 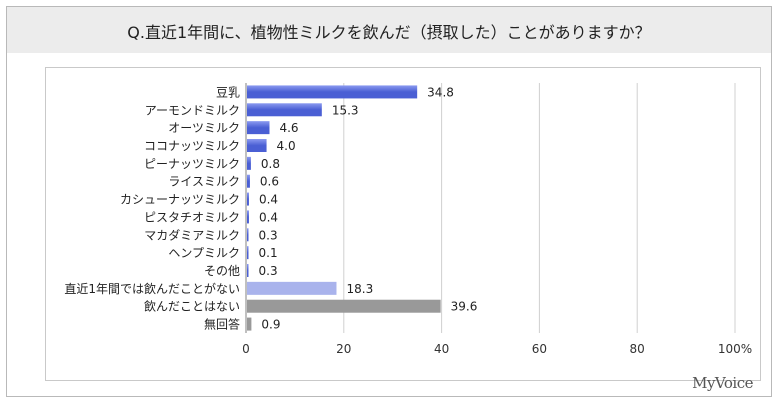 What do you see at coordinates (343, 349) in the screenshot?
I see `x-tick-label: 20` at bounding box center [343, 349].